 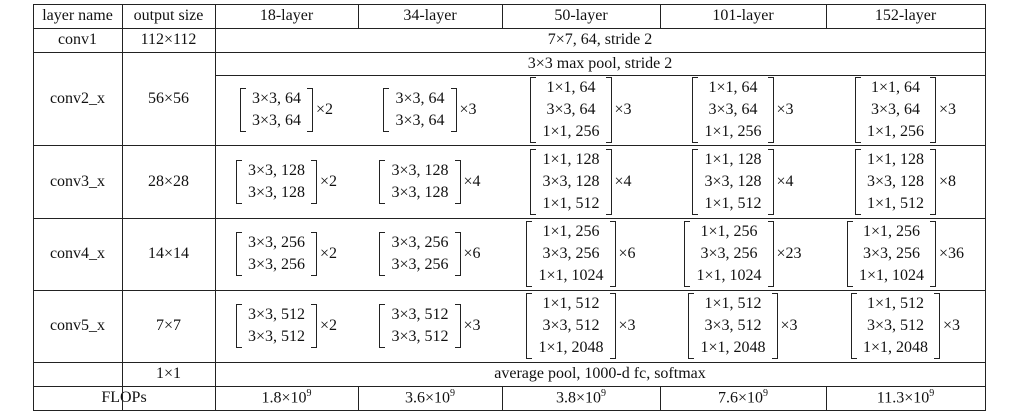 I want to click on block-group: 1×1, 256 3×3, 256 1×1, 1024 ×23, so click(x=743, y=254).